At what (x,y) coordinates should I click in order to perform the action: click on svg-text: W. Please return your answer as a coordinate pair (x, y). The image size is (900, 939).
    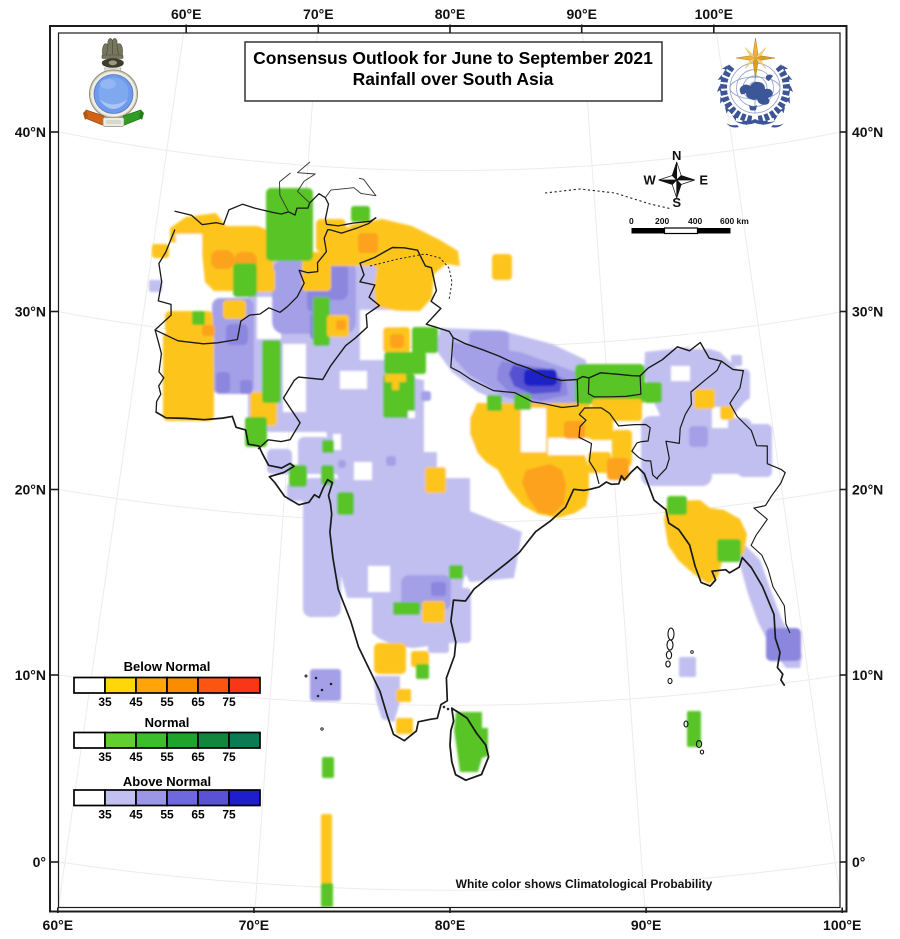
    Looking at the image, I should click on (650, 180).